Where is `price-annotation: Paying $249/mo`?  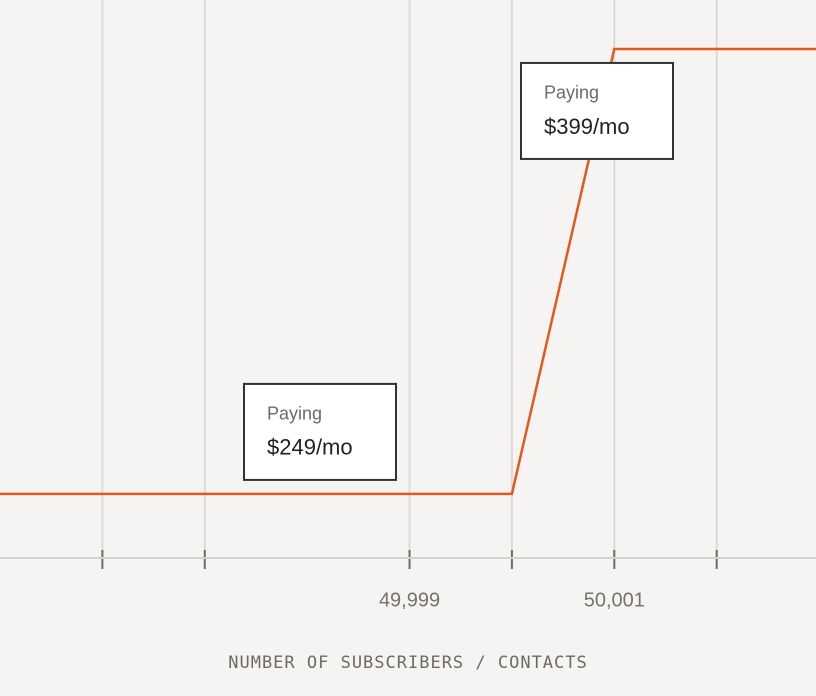
price-annotation: Paying $249/mo is located at coordinates (320, 431).